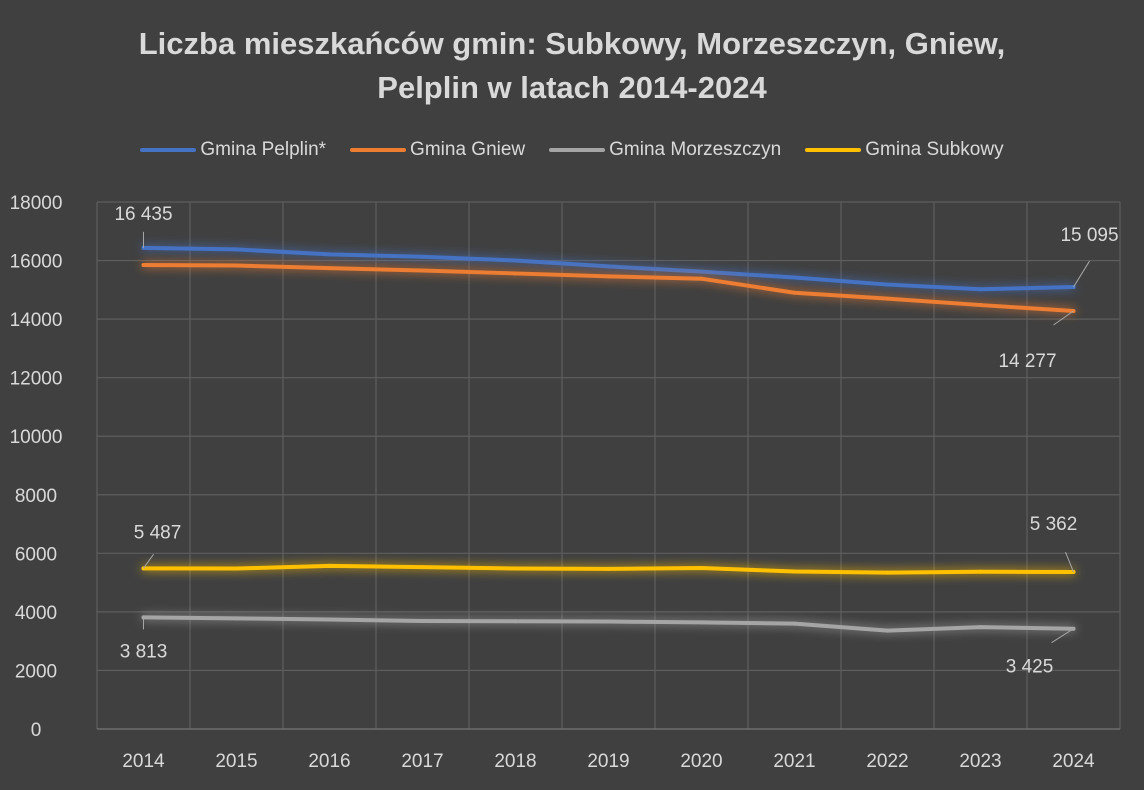 The height and width of the screenshot is (790, 1144). I want to click on x-tick-label: 2023, so click(980, 761).